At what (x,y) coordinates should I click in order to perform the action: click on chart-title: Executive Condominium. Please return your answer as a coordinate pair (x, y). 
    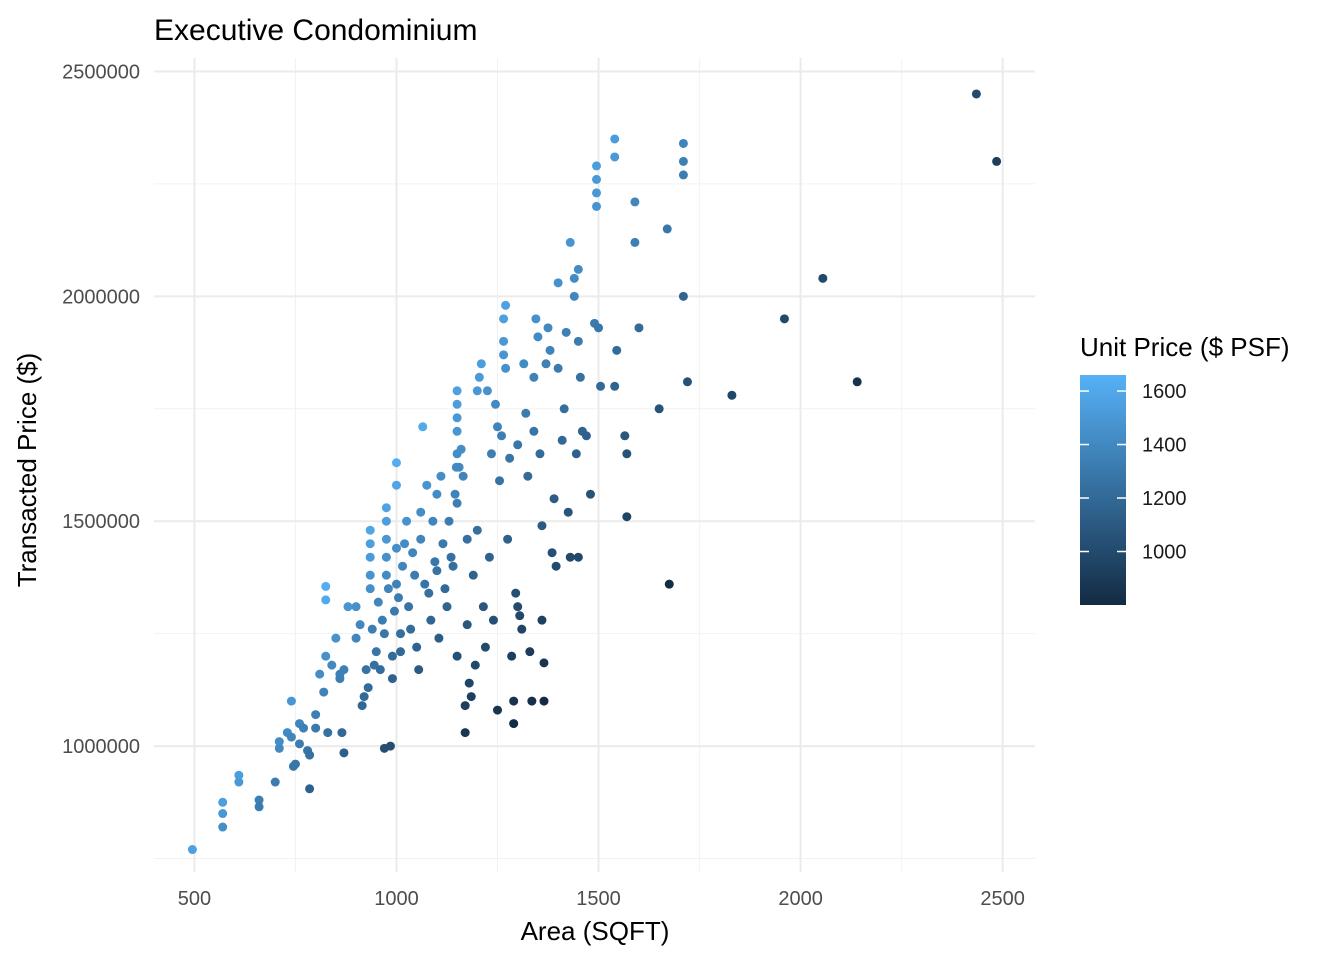
    Looking at the image, I should click on (315, 30).